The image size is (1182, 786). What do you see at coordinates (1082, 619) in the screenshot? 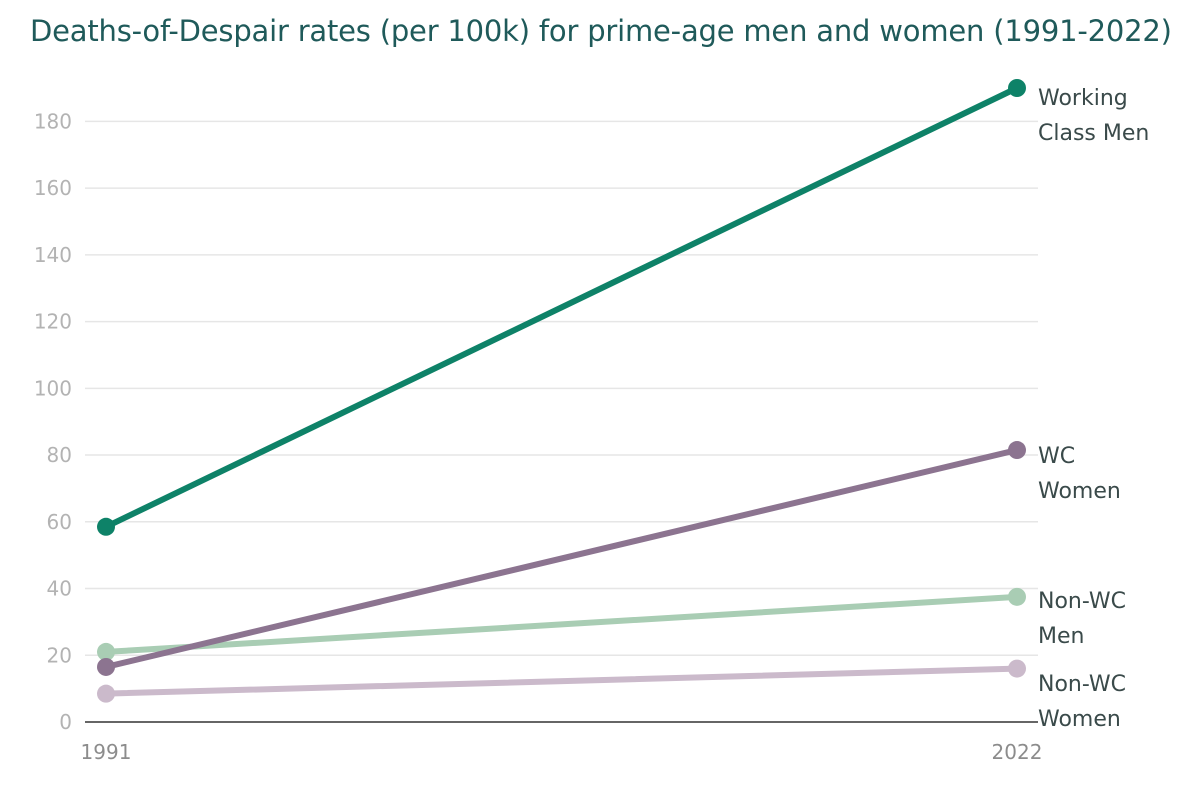
I see `series-label-non-wc-men: Non-WC Men` at bounding box center [1082, 619].